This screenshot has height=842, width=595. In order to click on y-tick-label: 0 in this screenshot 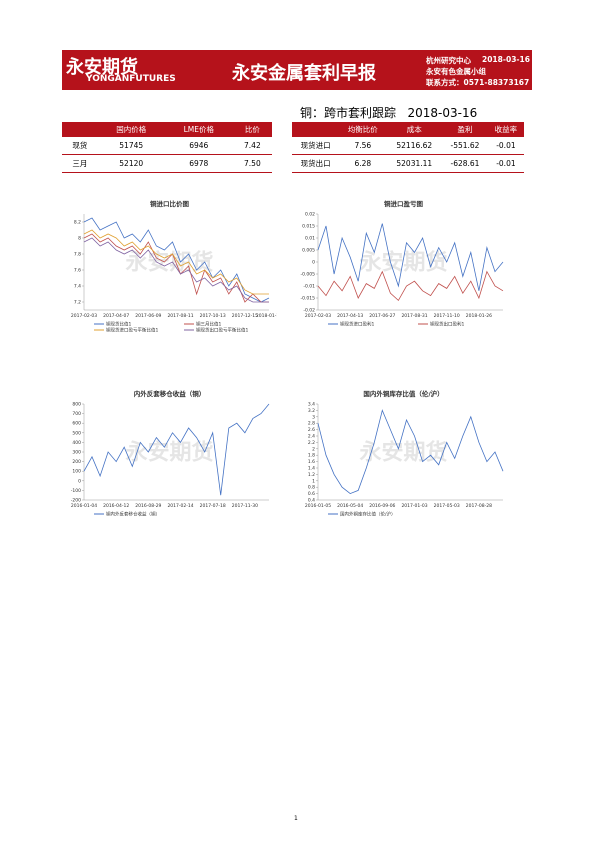, I will do `click(79, 481)`.